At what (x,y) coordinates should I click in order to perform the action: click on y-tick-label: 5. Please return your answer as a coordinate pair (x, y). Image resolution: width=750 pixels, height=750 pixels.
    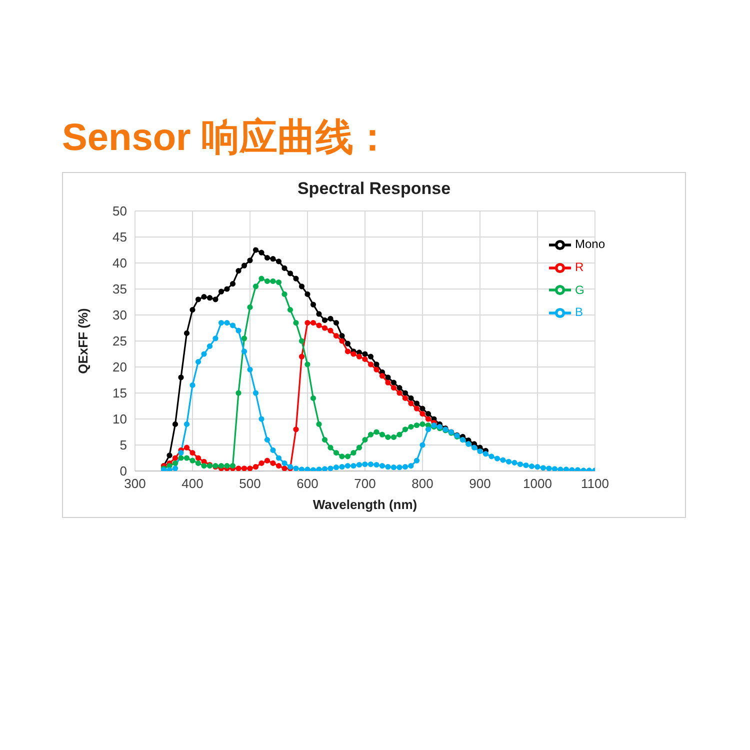
    Looking at the image, I should click on (123, 445).